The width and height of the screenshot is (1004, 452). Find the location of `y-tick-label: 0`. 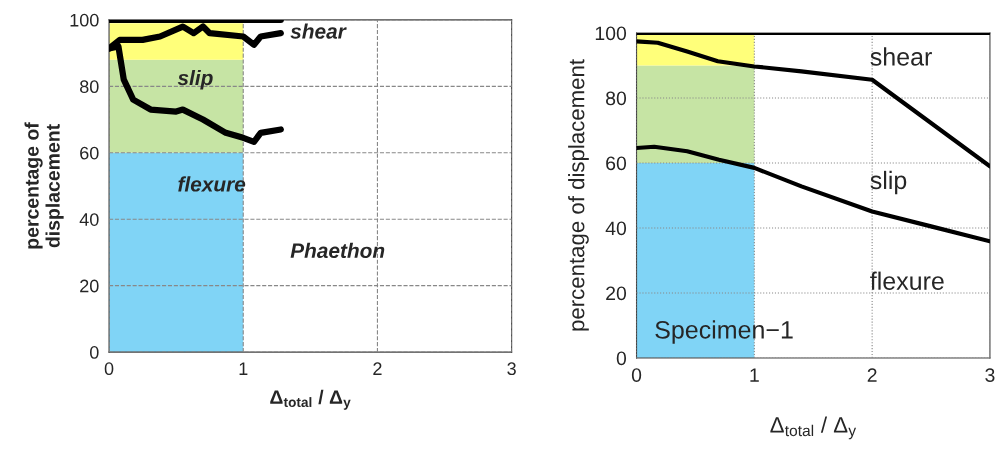

y-tick-label: 0 is located at coordinates (94, 352).